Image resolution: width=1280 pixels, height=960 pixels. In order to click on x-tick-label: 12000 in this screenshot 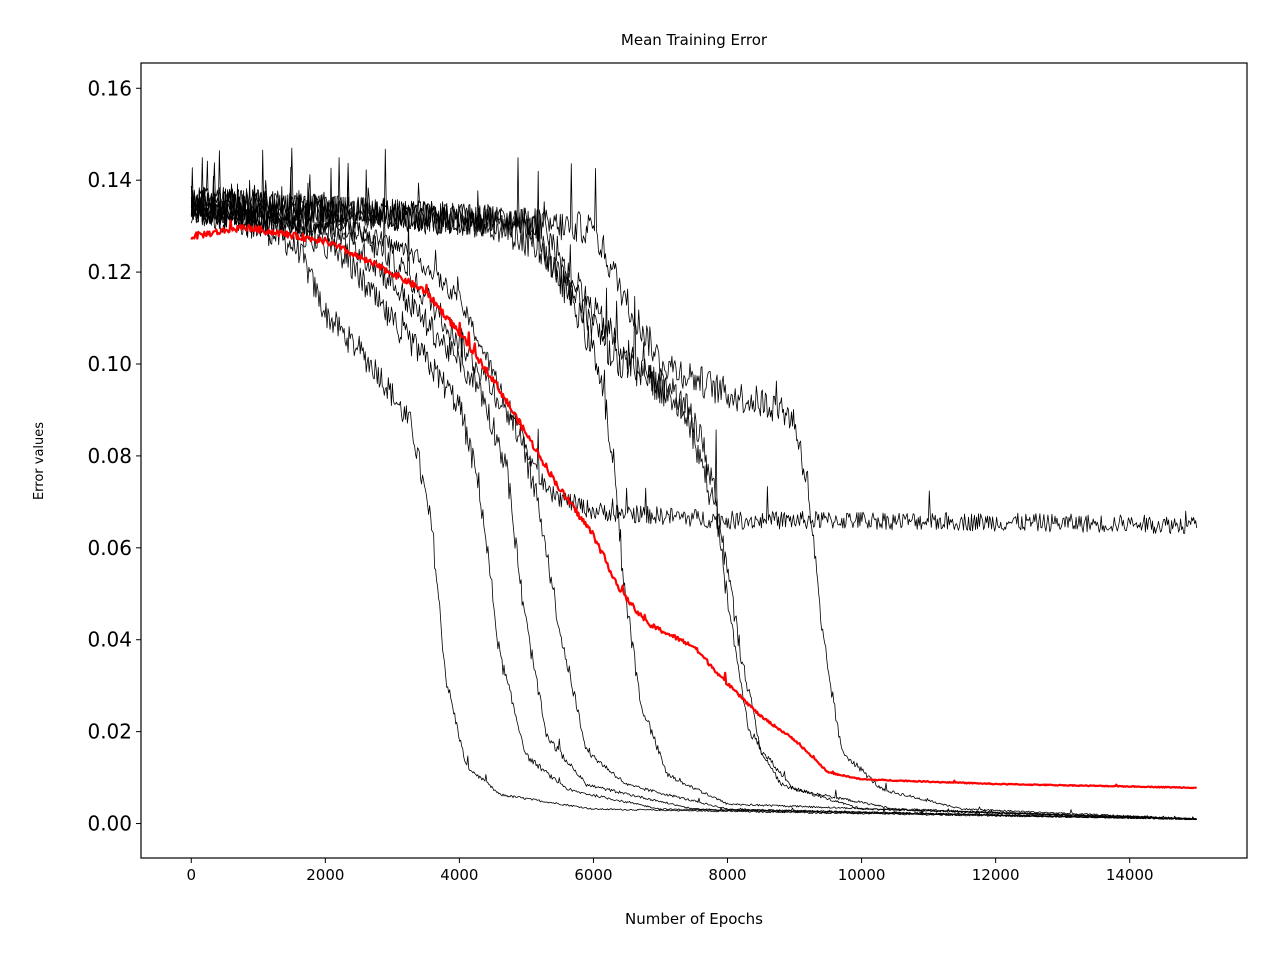, I will do `click(996, 875)`.